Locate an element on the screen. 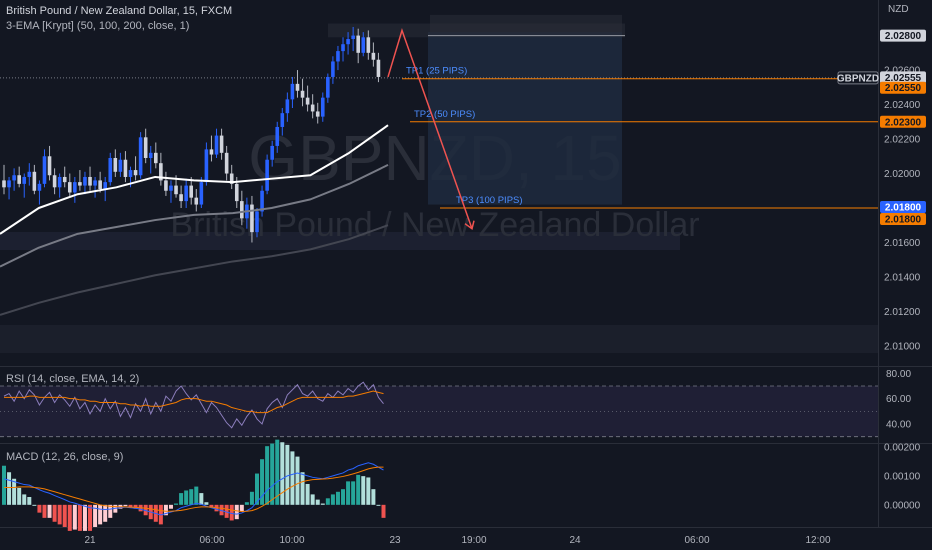  target-label-3: TP3 (100 PIPS) is located at coordinates (489, 200).